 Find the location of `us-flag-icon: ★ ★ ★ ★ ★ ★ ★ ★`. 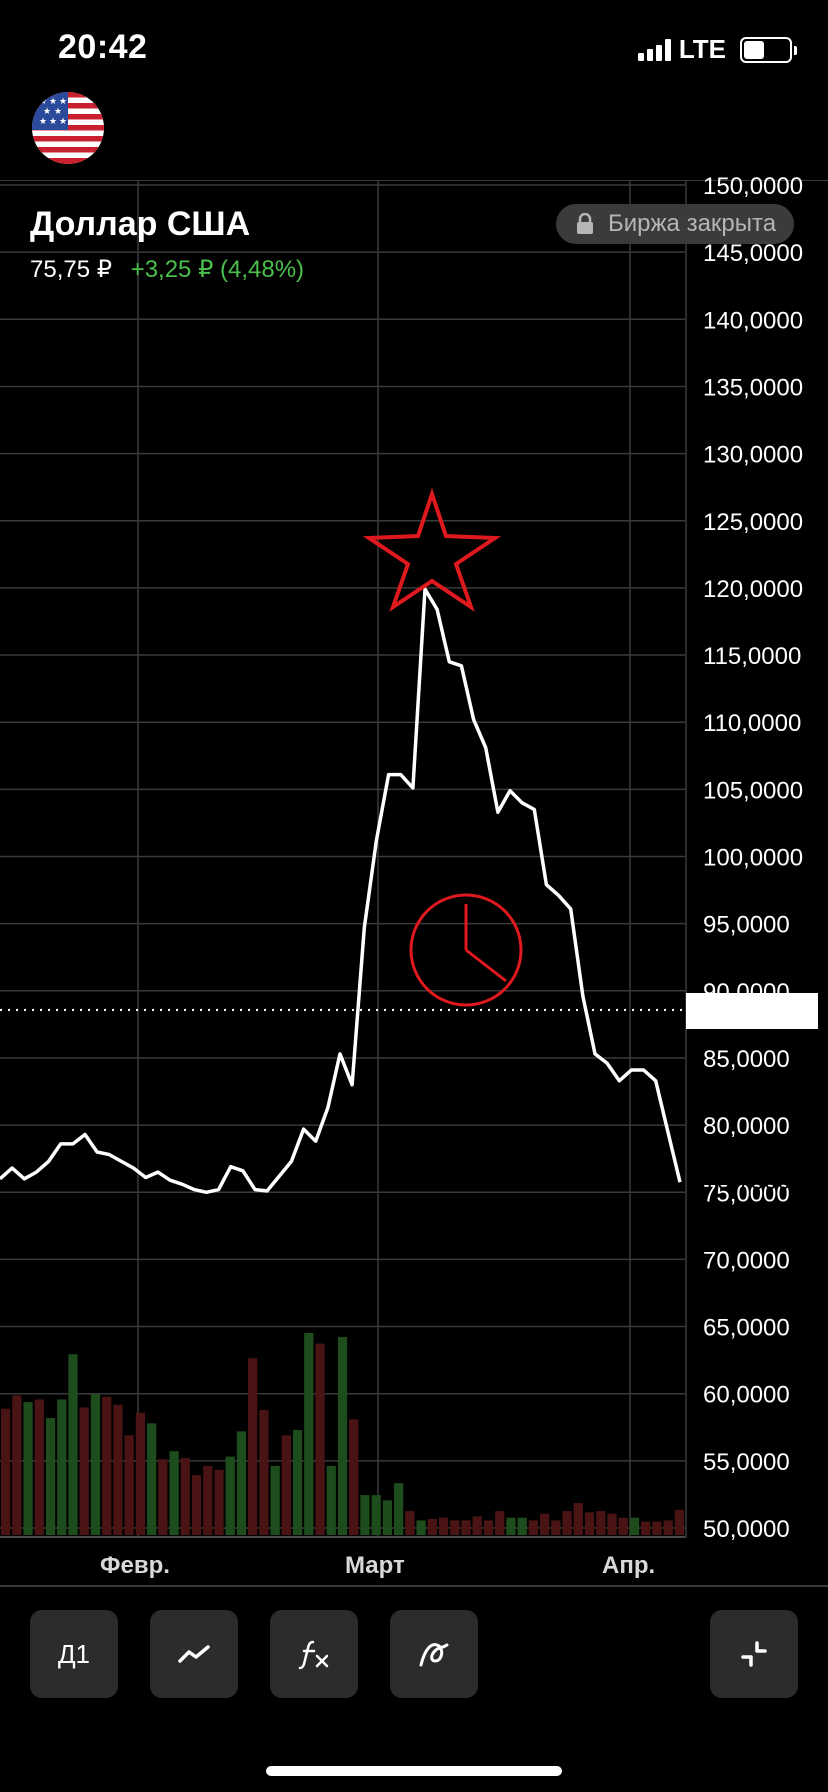

us-flag-icon: ★ ★ ★ ★ ★ ★ ★ ★ is located at coordinates (68, 128).